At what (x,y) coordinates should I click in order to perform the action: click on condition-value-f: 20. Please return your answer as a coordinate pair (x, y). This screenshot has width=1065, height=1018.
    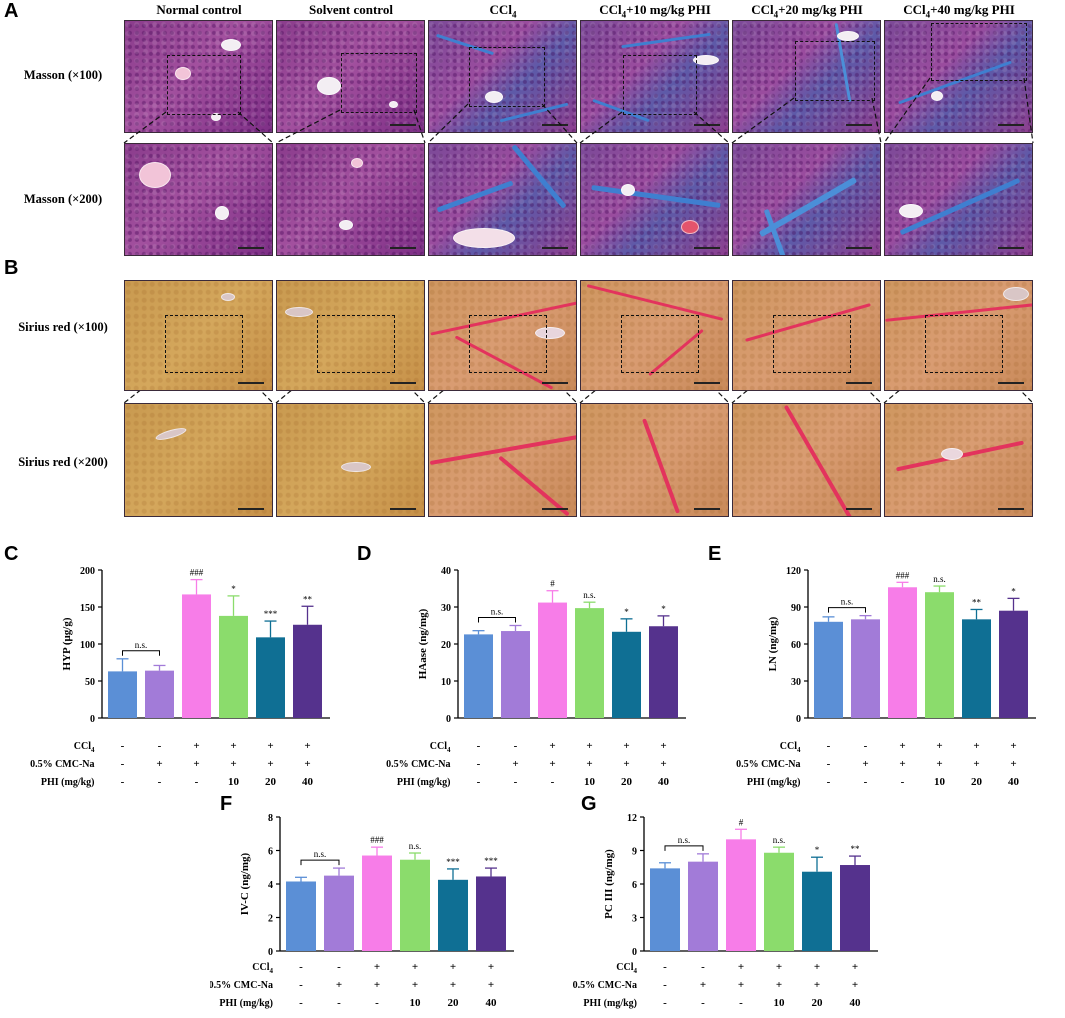
    Looking at the image, I should click on (454, 1003).